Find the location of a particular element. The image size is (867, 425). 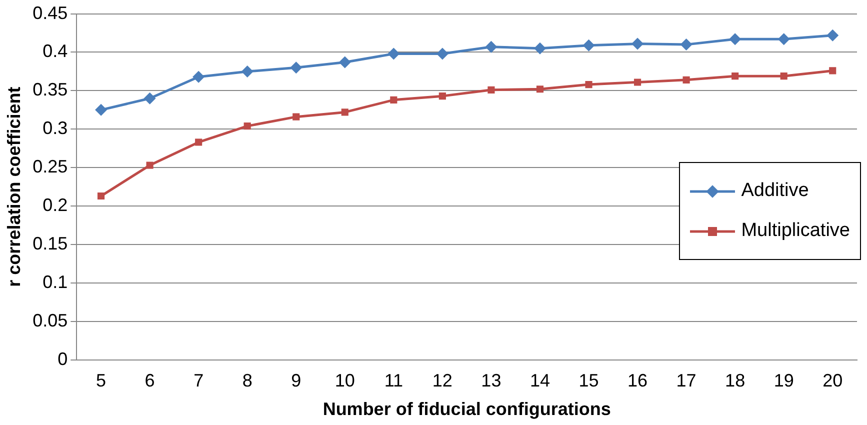

y-tick-label: 0.1 is located at coordinates (55, 282).